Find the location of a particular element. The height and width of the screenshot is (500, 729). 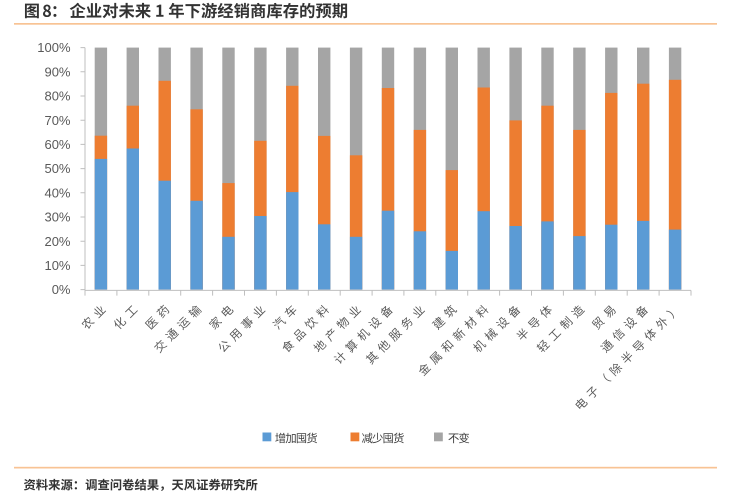

svg-text: 10% is located at coordinates (57, 265).